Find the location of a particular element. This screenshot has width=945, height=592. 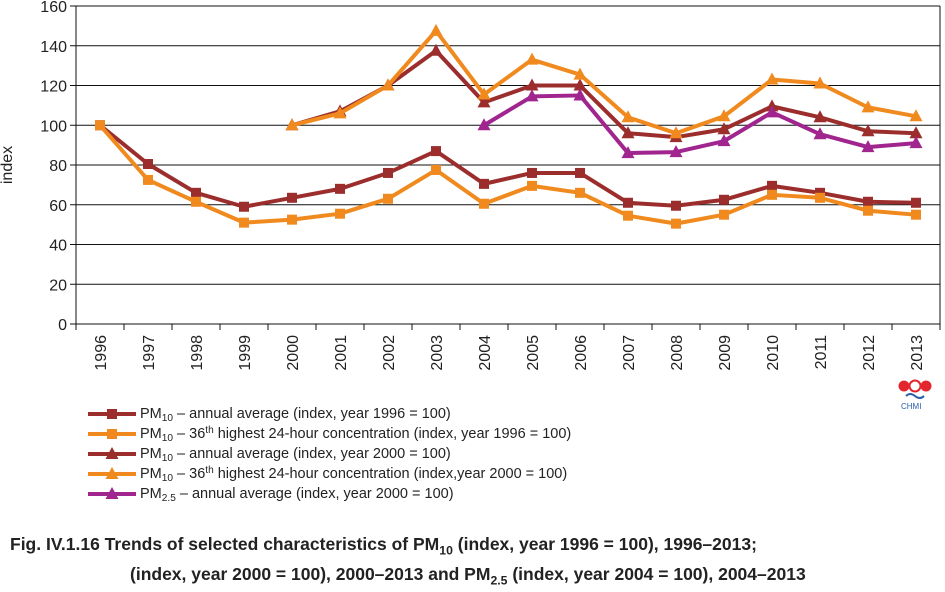

x-tick-label: 1998 is located at coordinates (197, 353).